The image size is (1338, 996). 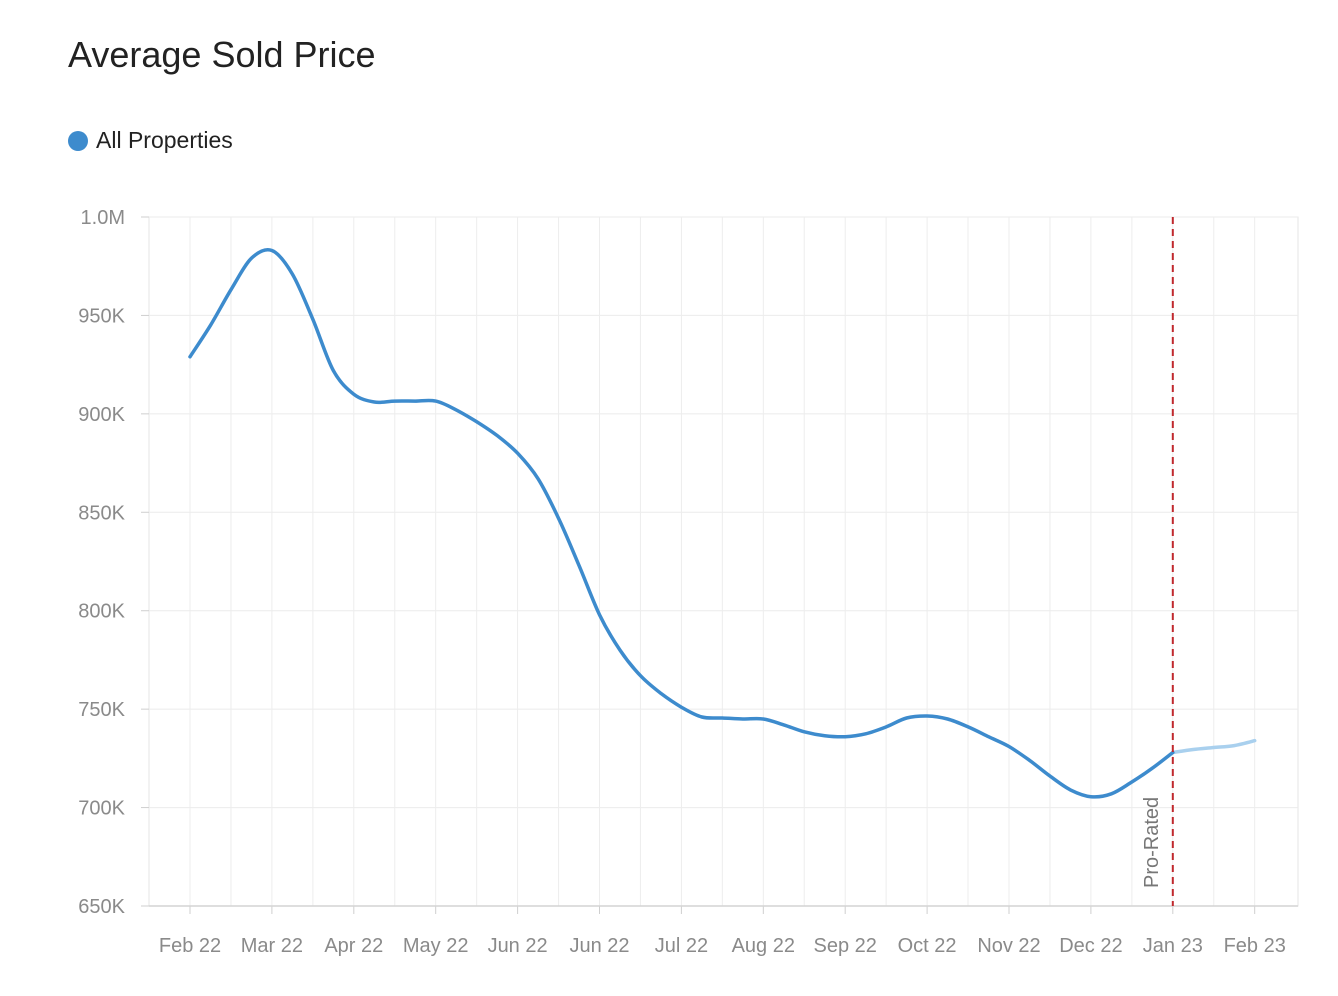 I want to click on y-tick-label: 1.0M, so click(x=103, y=218).